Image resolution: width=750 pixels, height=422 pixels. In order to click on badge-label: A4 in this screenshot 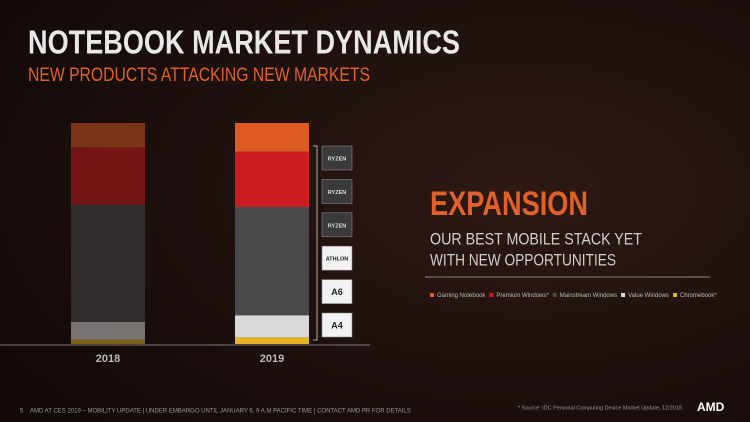, I will do `click(337, 325)`.